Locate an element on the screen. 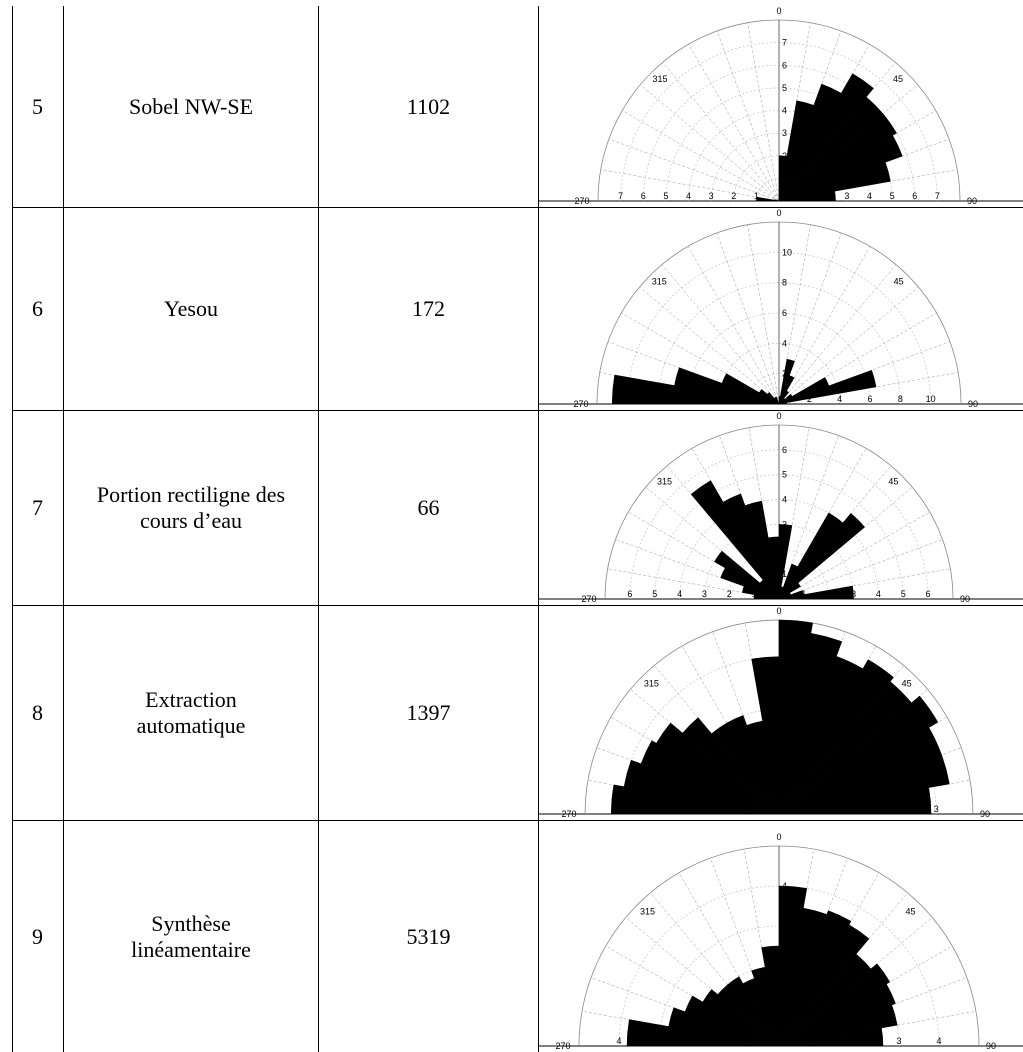 The height and width of the screenshot is (1052, 1023). radial-tick-label: 10 is located at coordinates (787, 252).